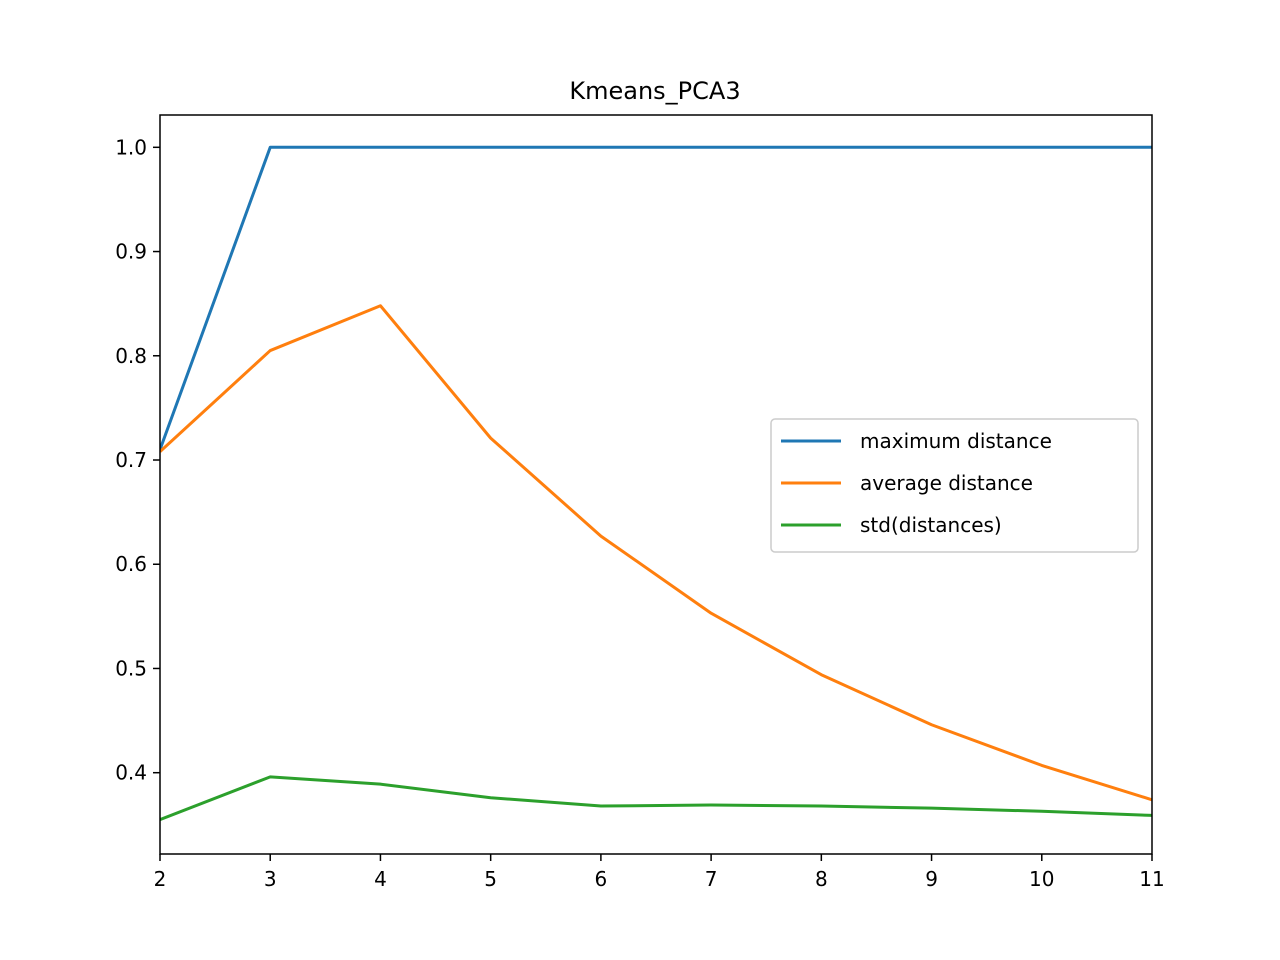 The width and height of the screenshot is (1280, 960). I want to click on y-tick-label: 0.9, so click(131, 252).